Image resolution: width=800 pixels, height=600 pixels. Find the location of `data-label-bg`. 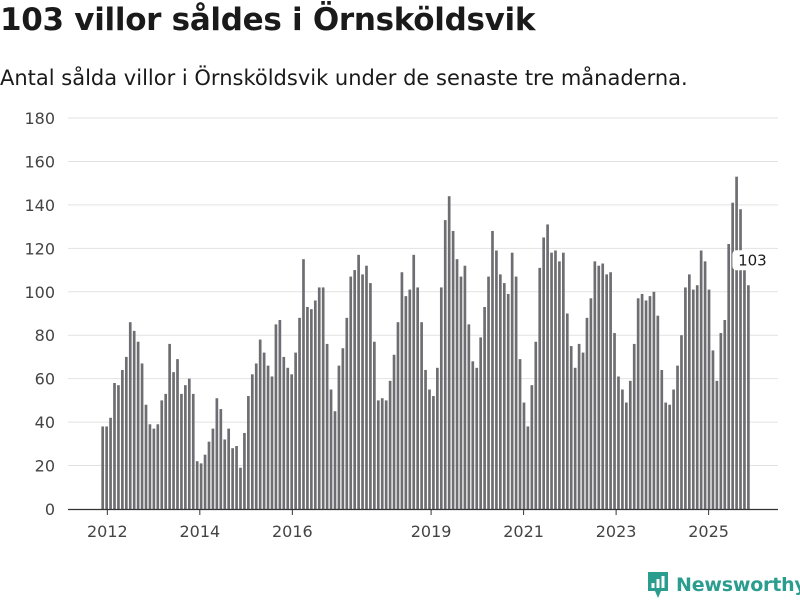

data-label-bg is located at coordinates (748, 260).